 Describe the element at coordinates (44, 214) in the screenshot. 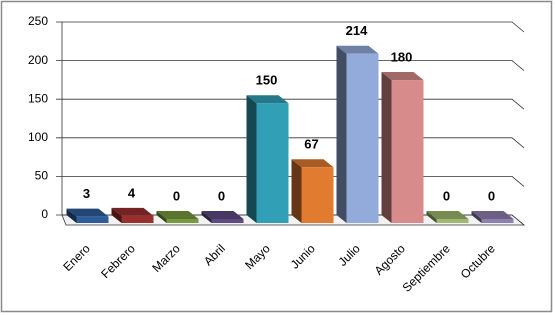

I see `y-tick-label: 0` at that location.